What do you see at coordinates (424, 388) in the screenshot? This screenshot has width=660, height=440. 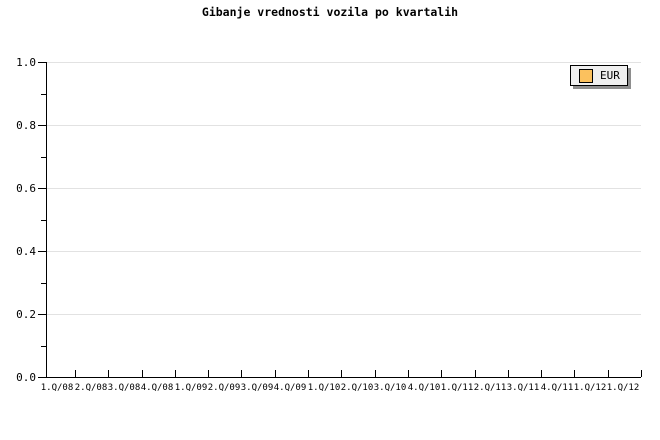 I see `x-tick-label: 4.Q/10` at bounding box center [424, 388].